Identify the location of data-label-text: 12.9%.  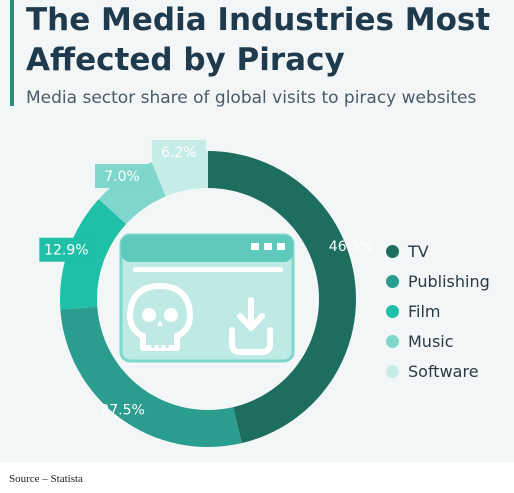
(66, 251).